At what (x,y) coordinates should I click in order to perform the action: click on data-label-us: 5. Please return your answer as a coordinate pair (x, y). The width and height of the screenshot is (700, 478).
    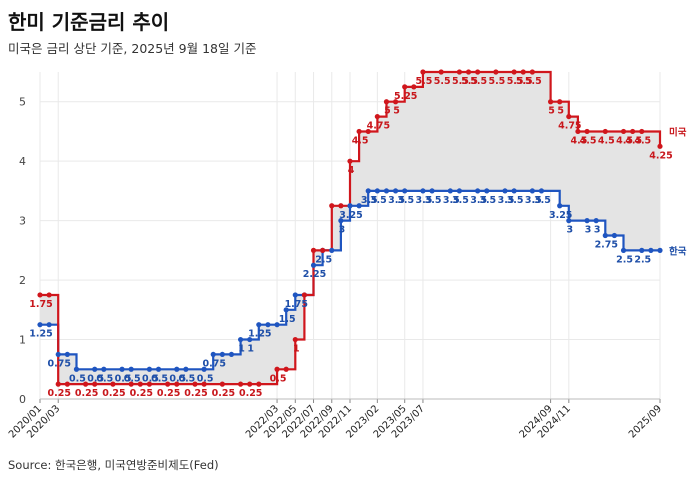
    Looking at the image, I should click on (387, 111).